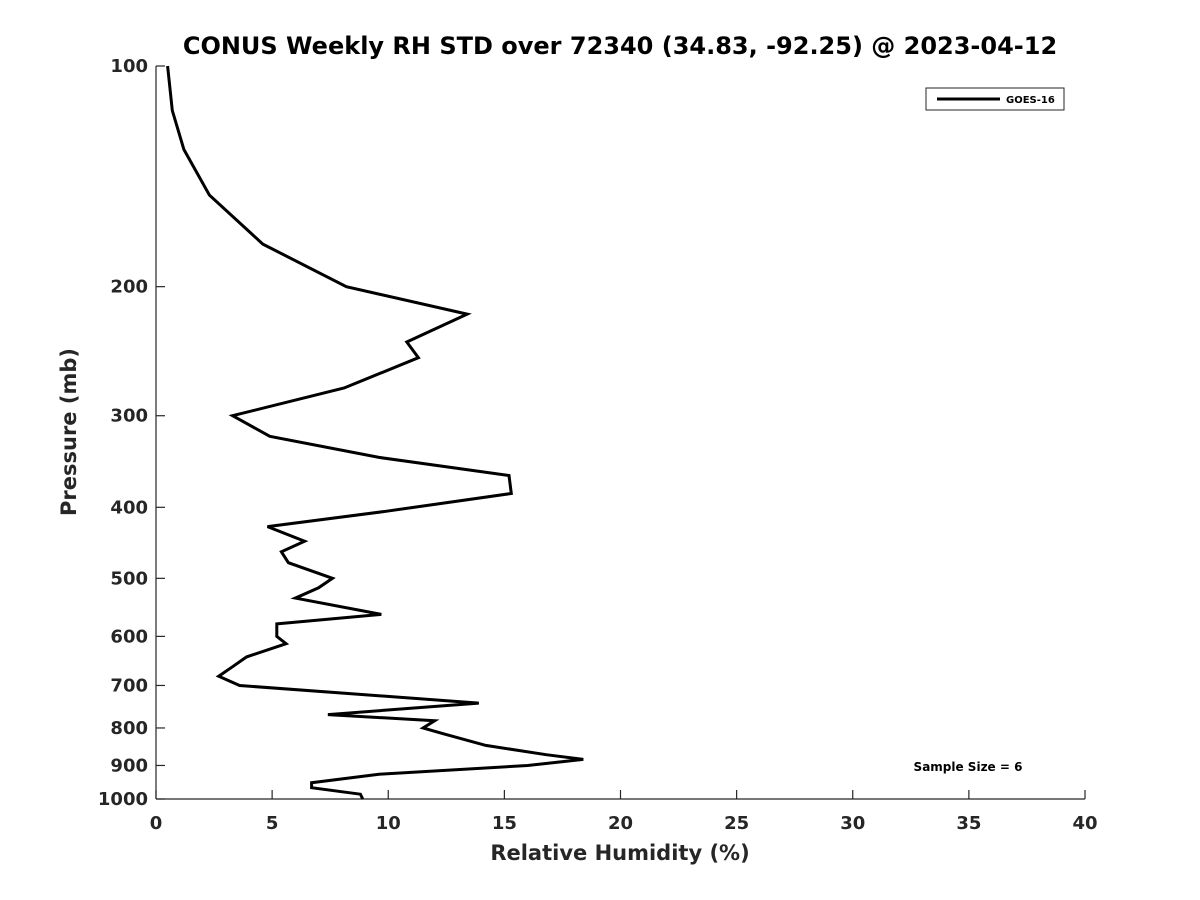 This screenshot has width=1200, height=900. Describe the element at coordinates (69, 432) in the screenshot. I see `y-axis-label: Pressure (mb)` at that location.